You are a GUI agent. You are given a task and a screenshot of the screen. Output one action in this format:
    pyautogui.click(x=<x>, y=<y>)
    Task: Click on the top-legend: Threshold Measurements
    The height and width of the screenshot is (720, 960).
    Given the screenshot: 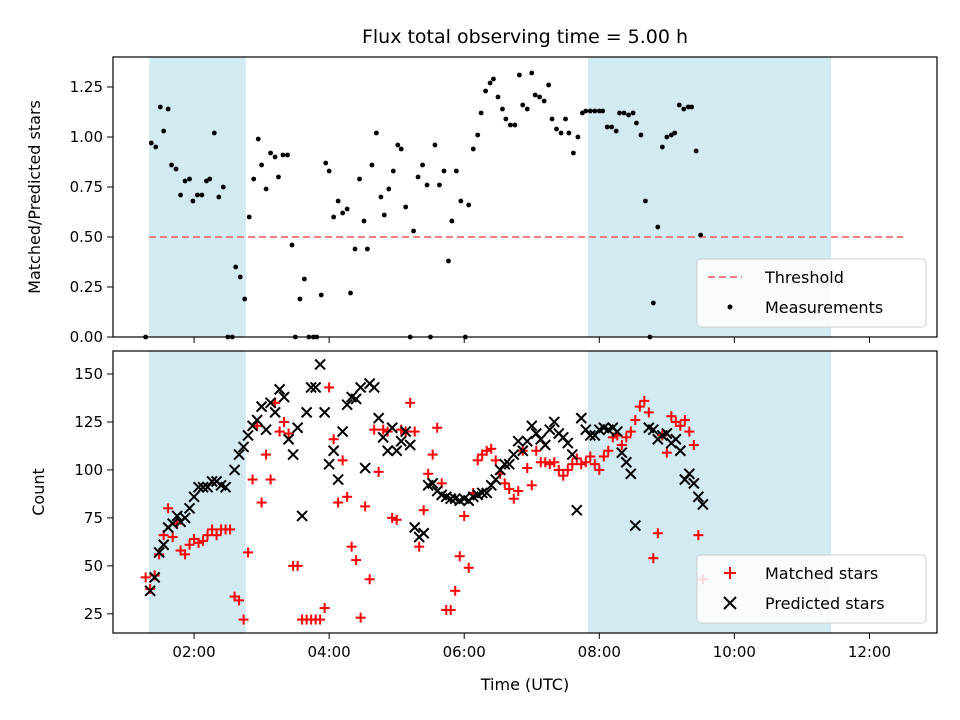 What is the action you would take?
    pyautogui.click(x=811, y=293)
    